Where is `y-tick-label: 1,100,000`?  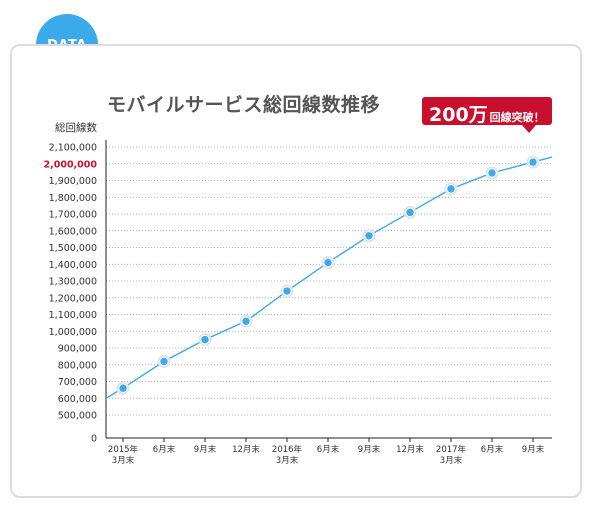
y-tick-label: 1,100,000 is located at coordinates (73, 315).